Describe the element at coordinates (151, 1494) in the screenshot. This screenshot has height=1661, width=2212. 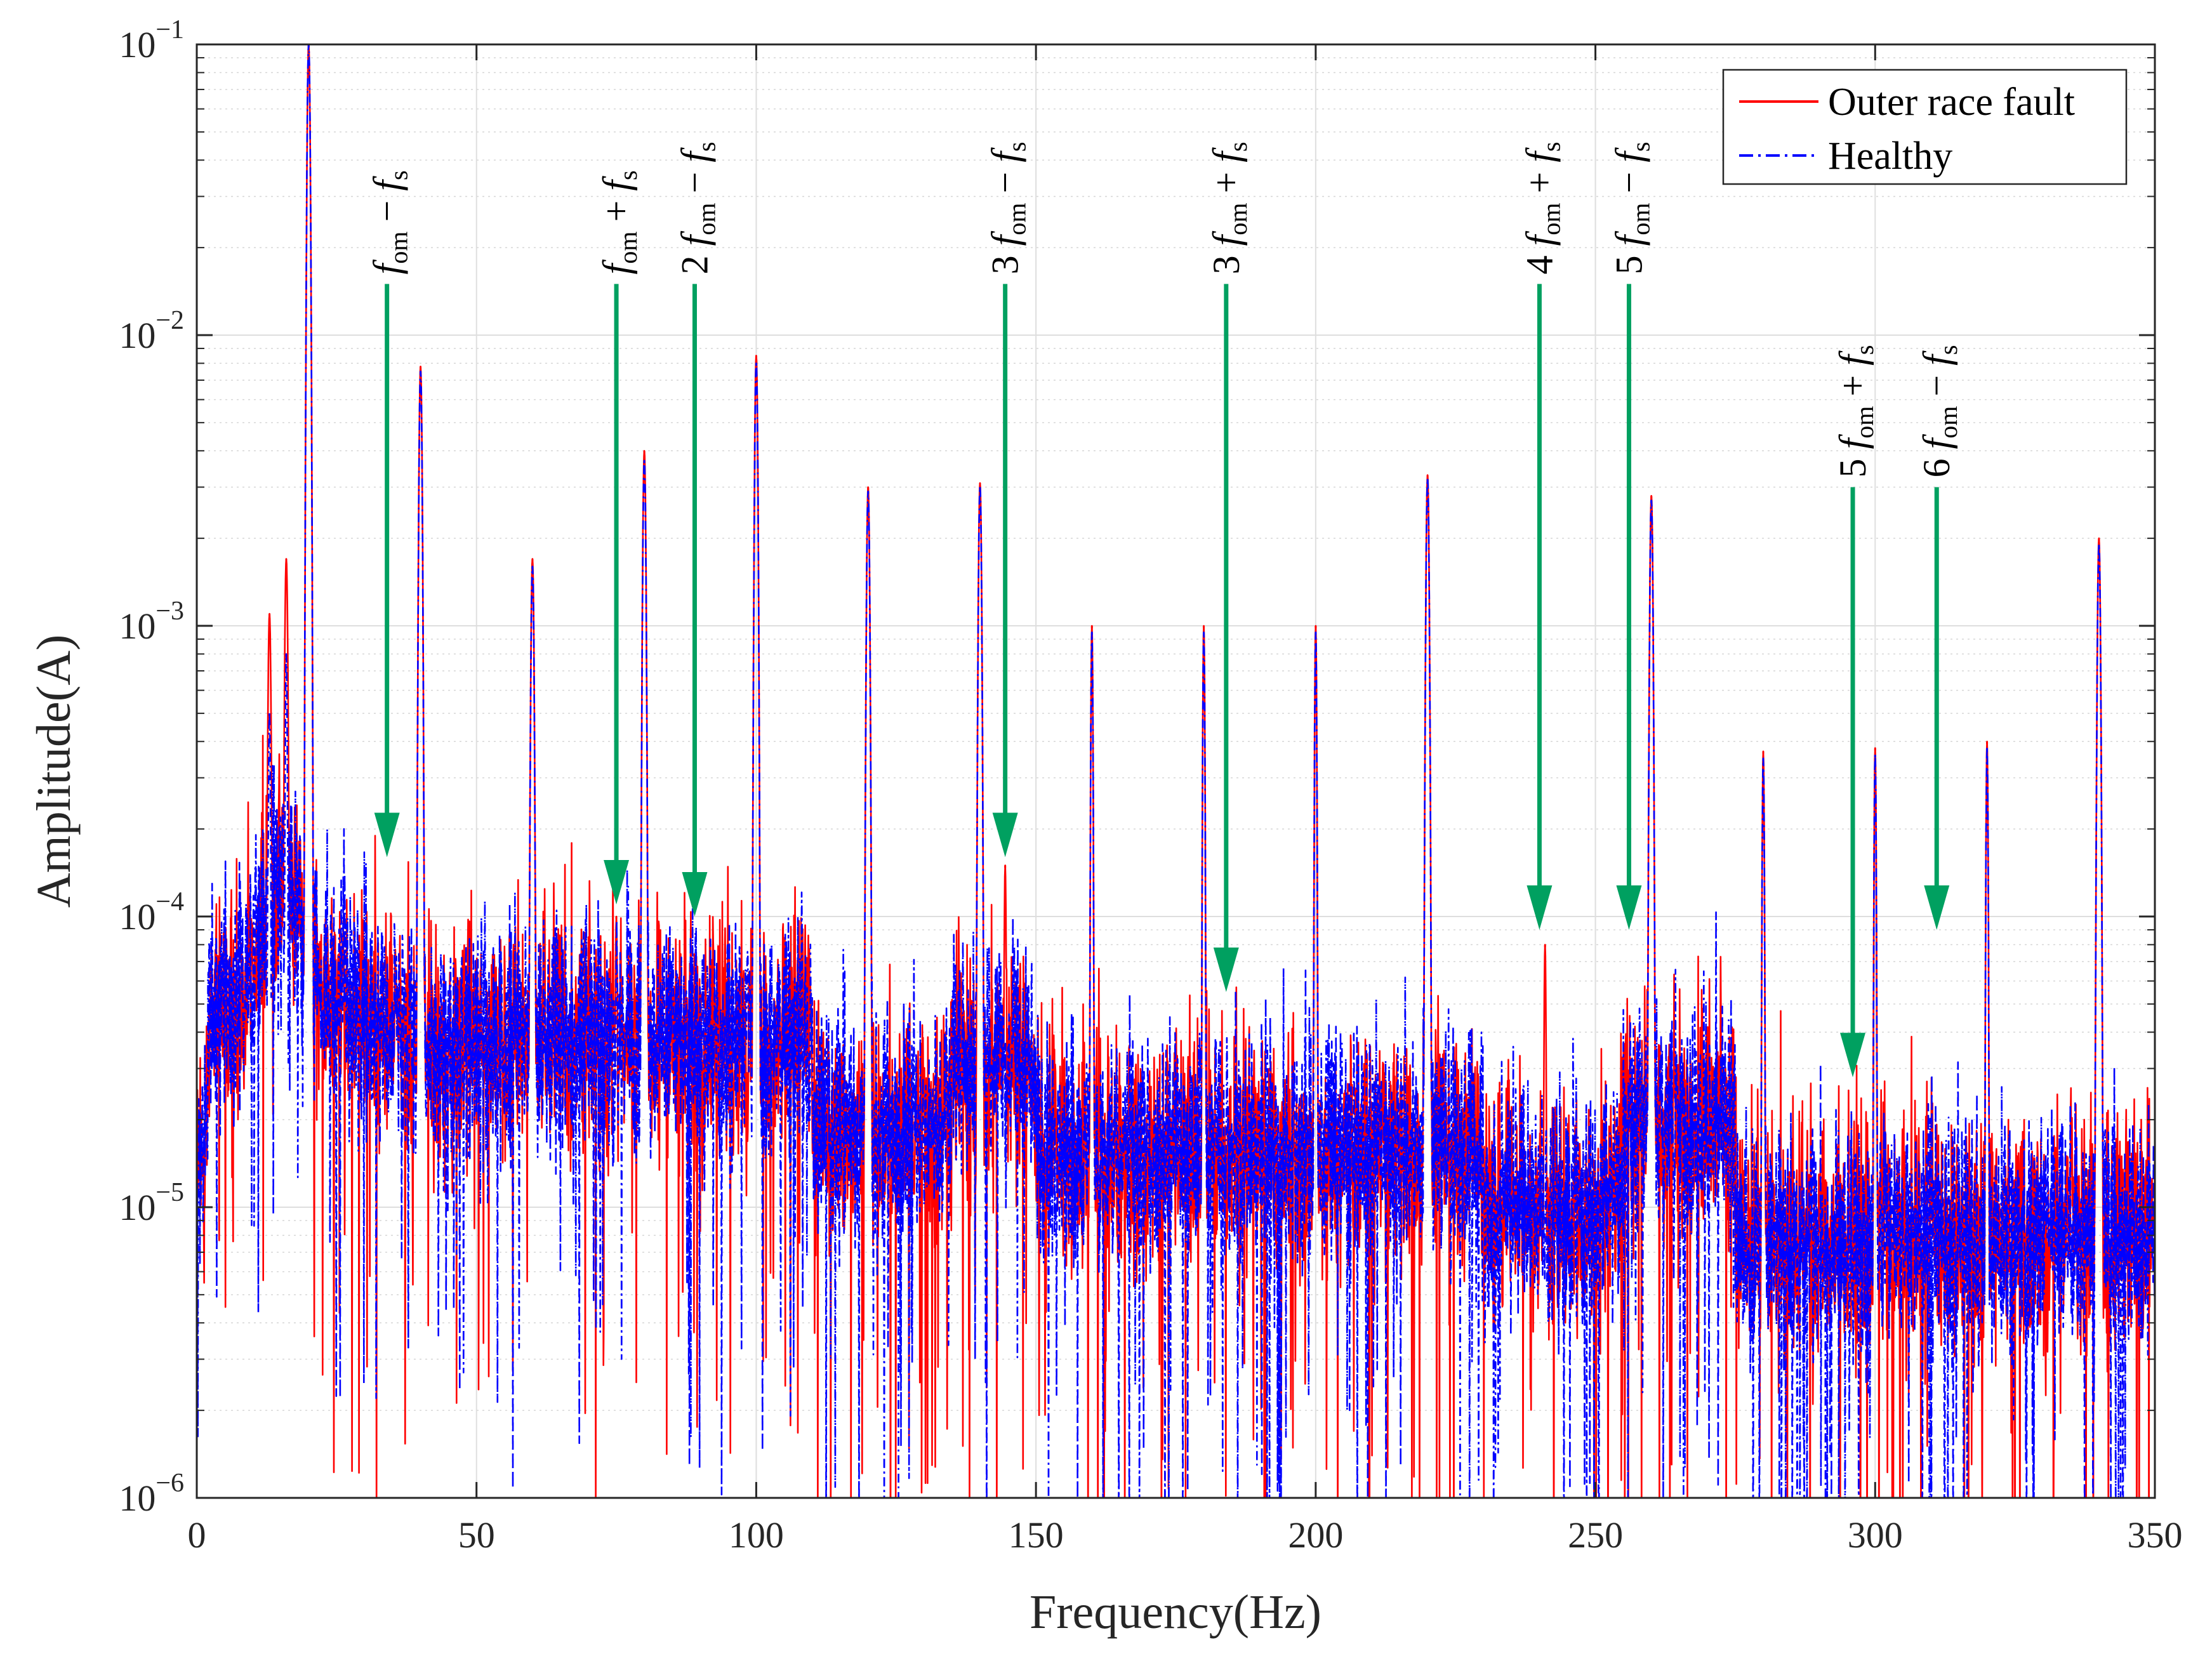
I see `y-tick-label: 10⁻⁶` at that location.